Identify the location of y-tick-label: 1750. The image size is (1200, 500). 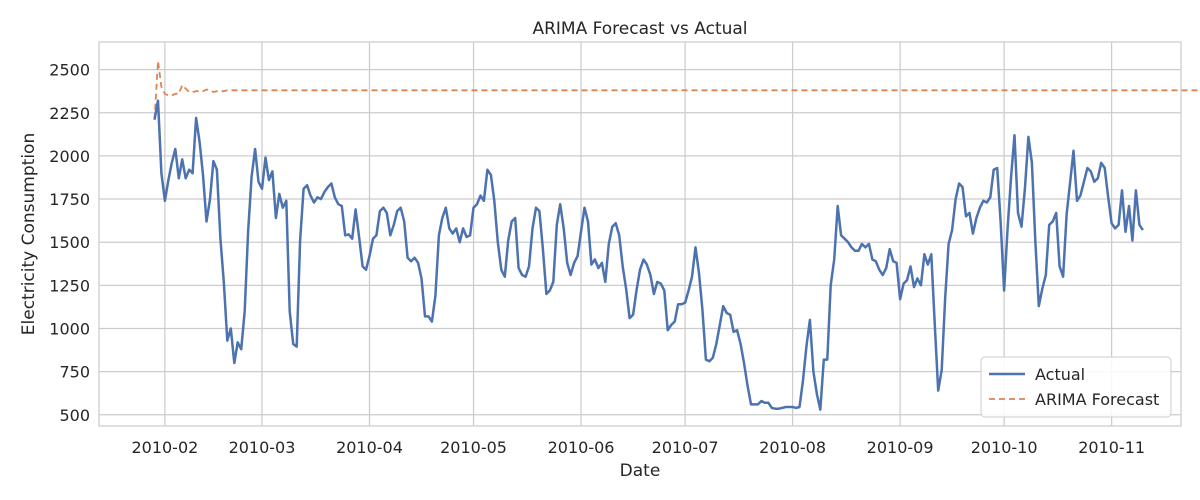
(69, 199).